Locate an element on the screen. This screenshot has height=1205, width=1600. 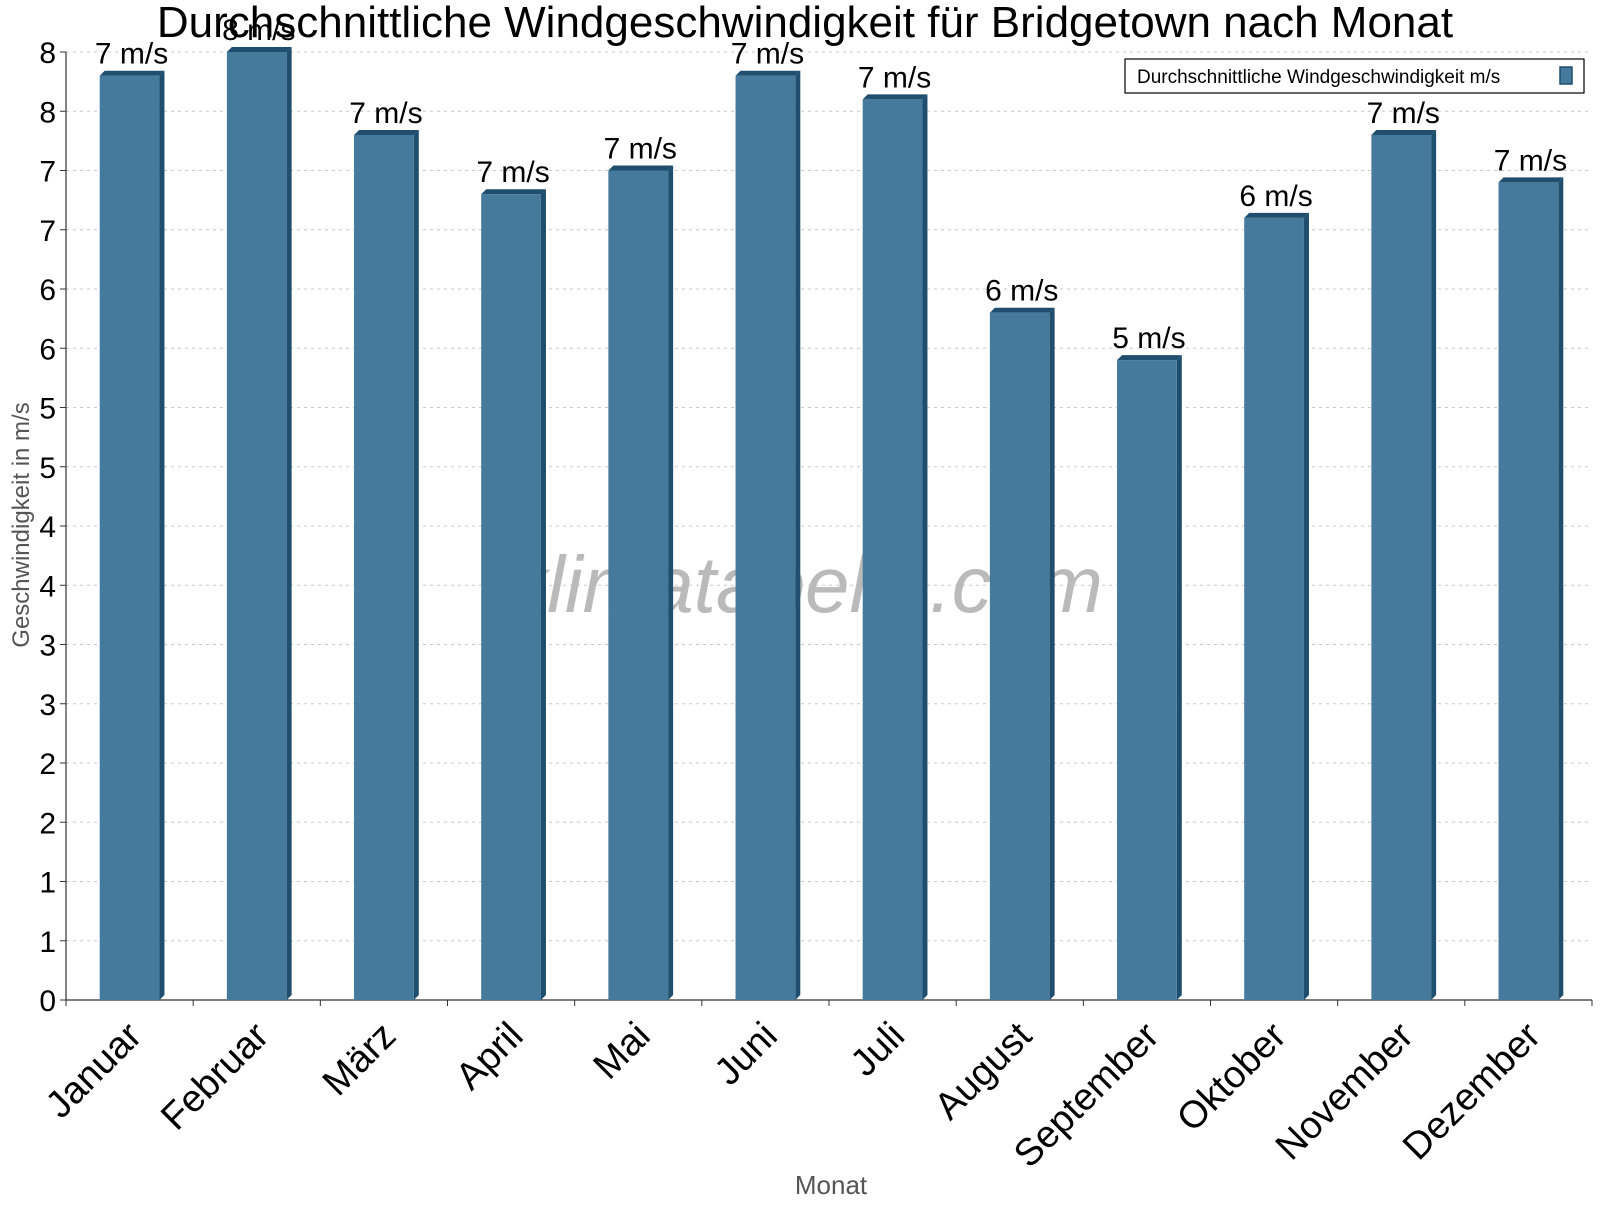
x-tick-label: August is located at coordinates (984, 1071).